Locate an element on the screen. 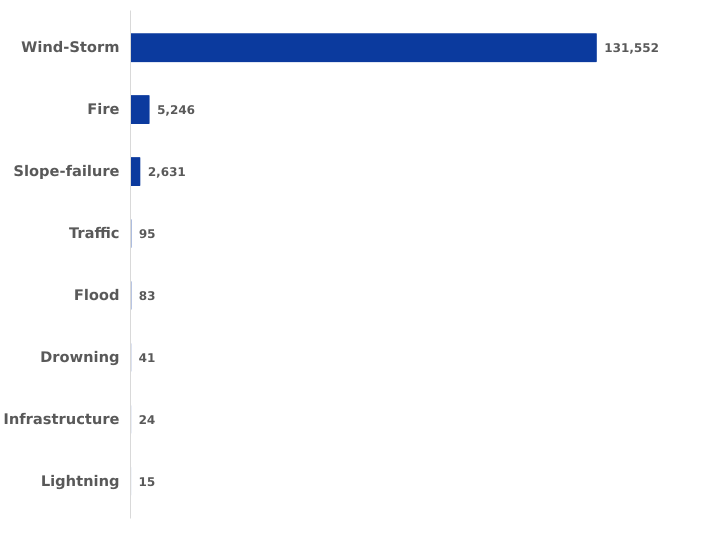 This screenshot has height=534, width=707. data-label: 83 is located at coordinates (147, 295).